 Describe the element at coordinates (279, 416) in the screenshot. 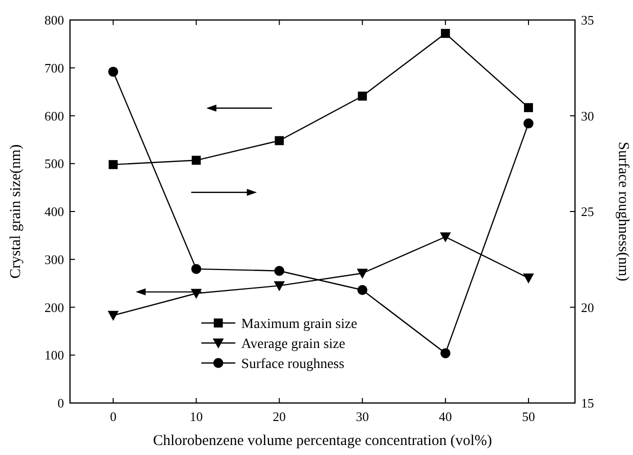

I see `x-tick-label: 20` at that location.